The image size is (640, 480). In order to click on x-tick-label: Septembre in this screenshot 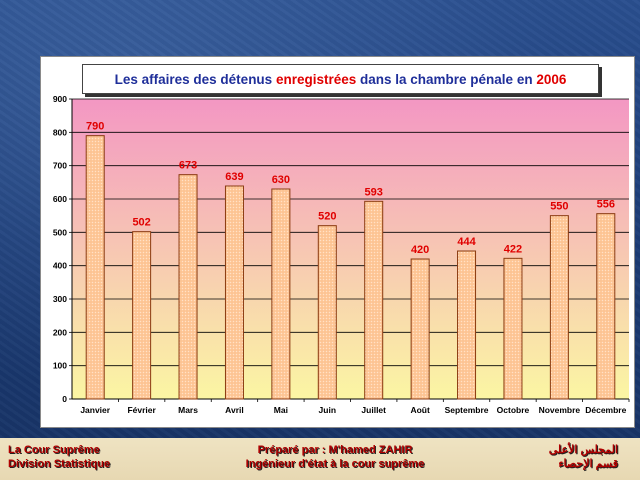, I will do `click(467, 410)`.